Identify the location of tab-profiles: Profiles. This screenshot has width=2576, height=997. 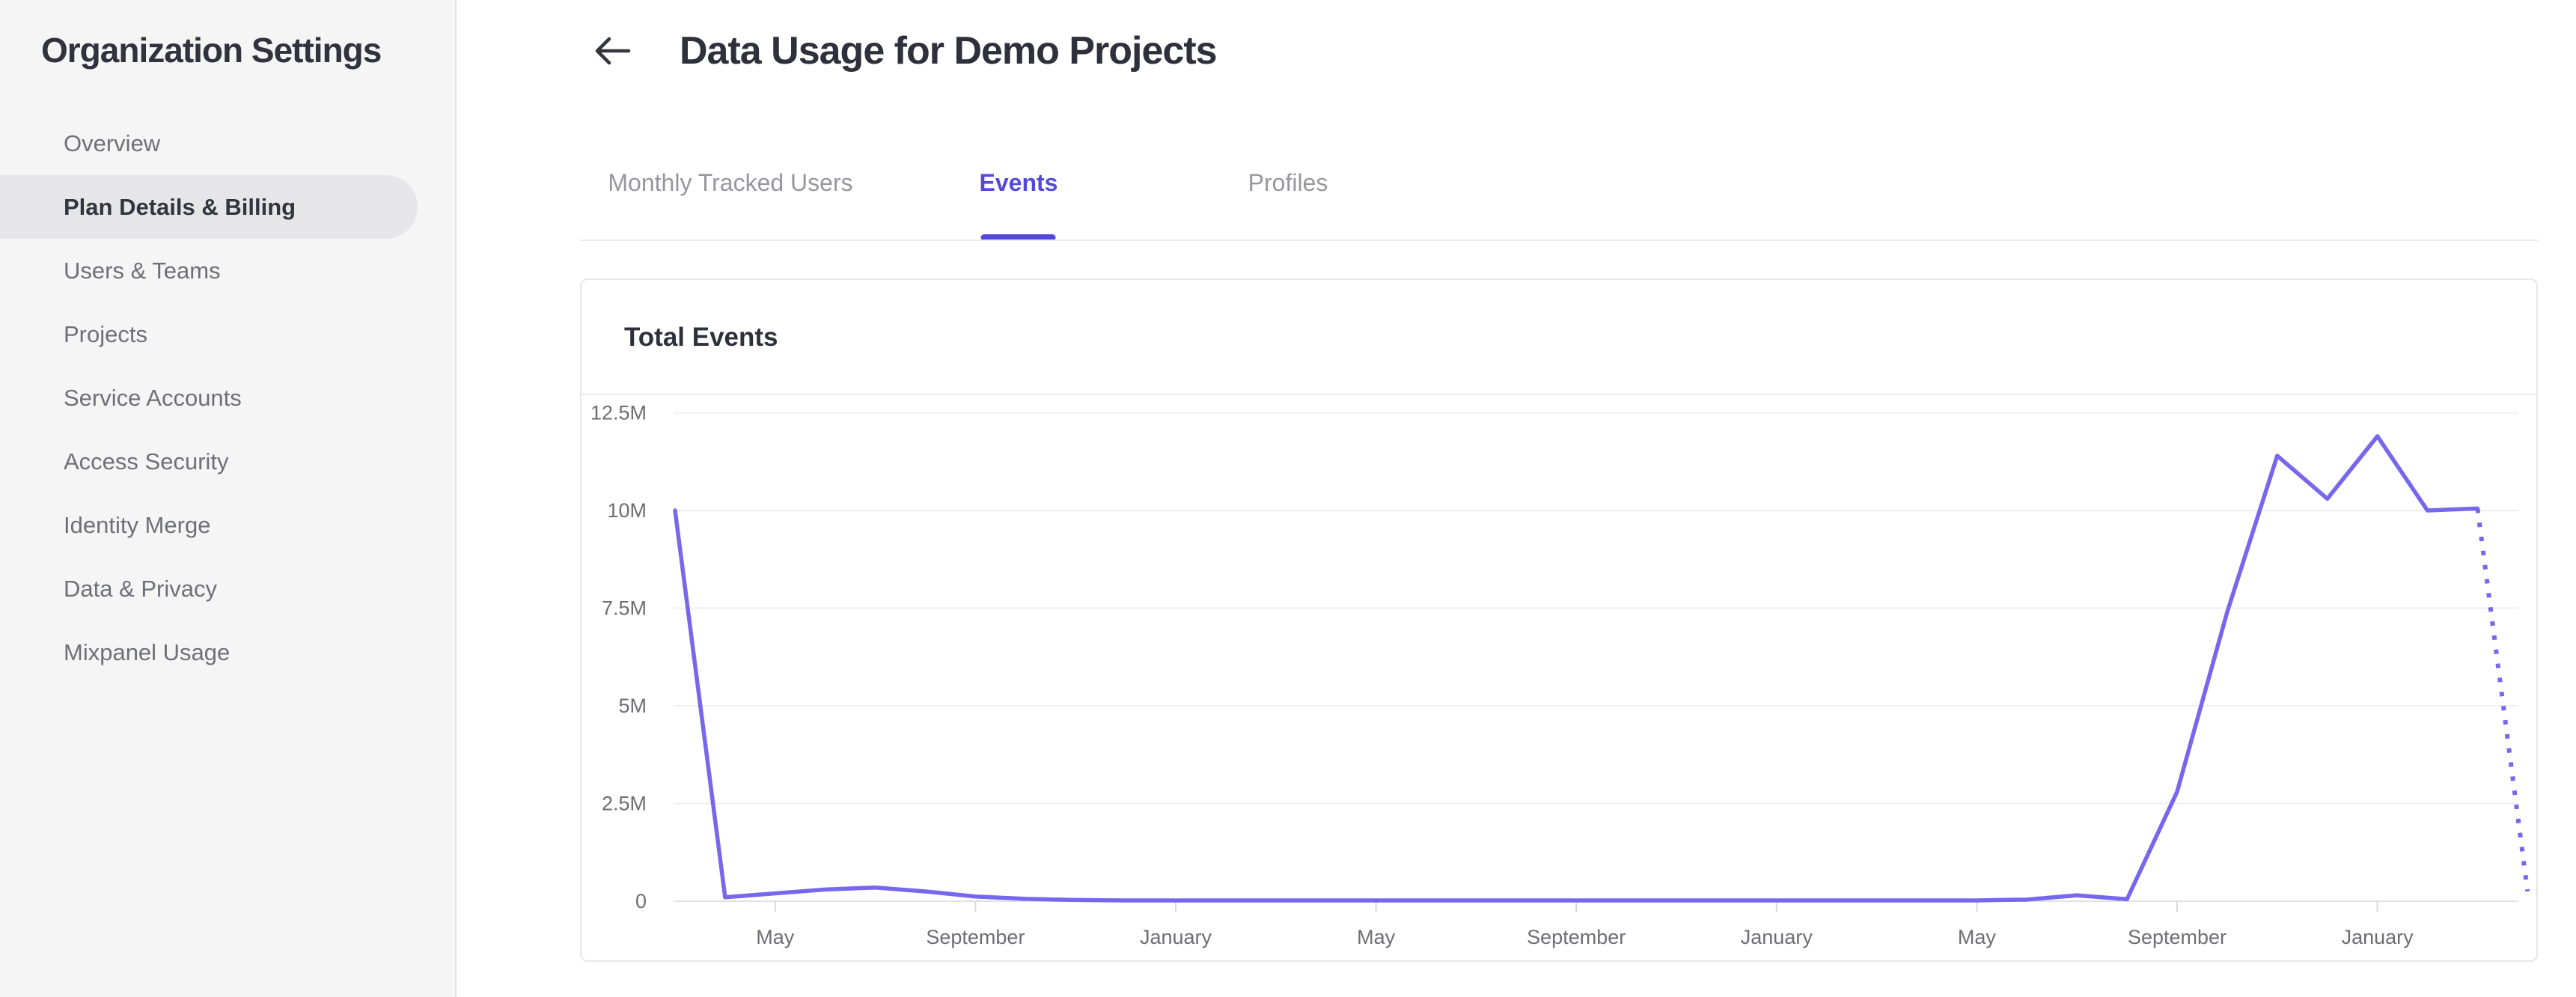
(1288, 182).